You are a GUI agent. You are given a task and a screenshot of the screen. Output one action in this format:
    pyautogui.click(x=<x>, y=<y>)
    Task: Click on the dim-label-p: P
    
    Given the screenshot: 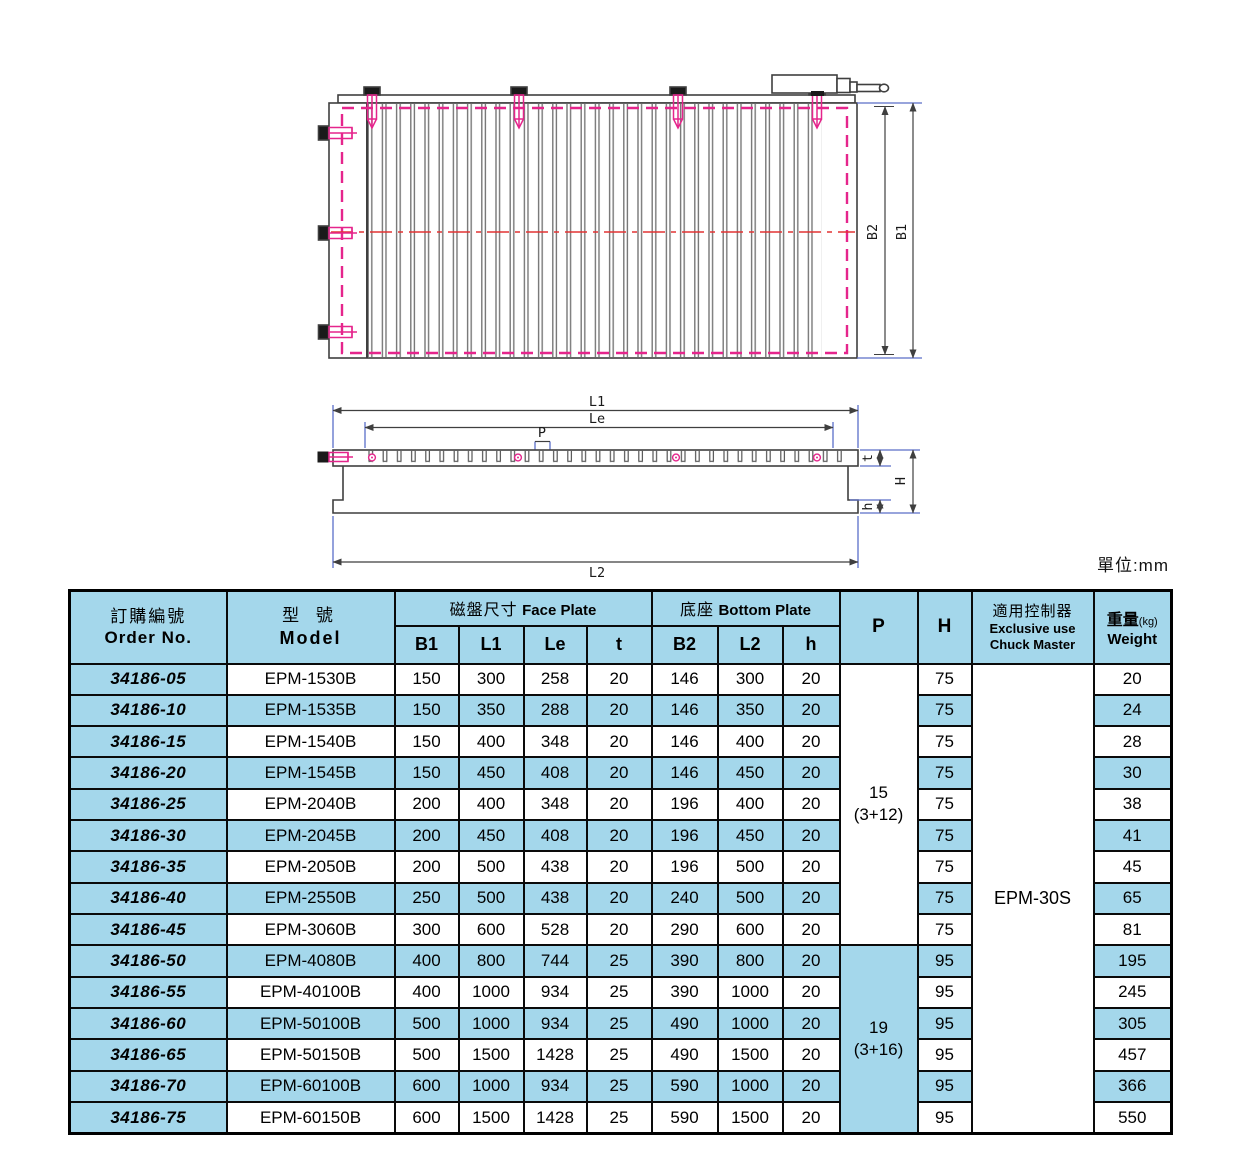 What is the action you would take?
    pyautogui.click(x=542, y=433)
    